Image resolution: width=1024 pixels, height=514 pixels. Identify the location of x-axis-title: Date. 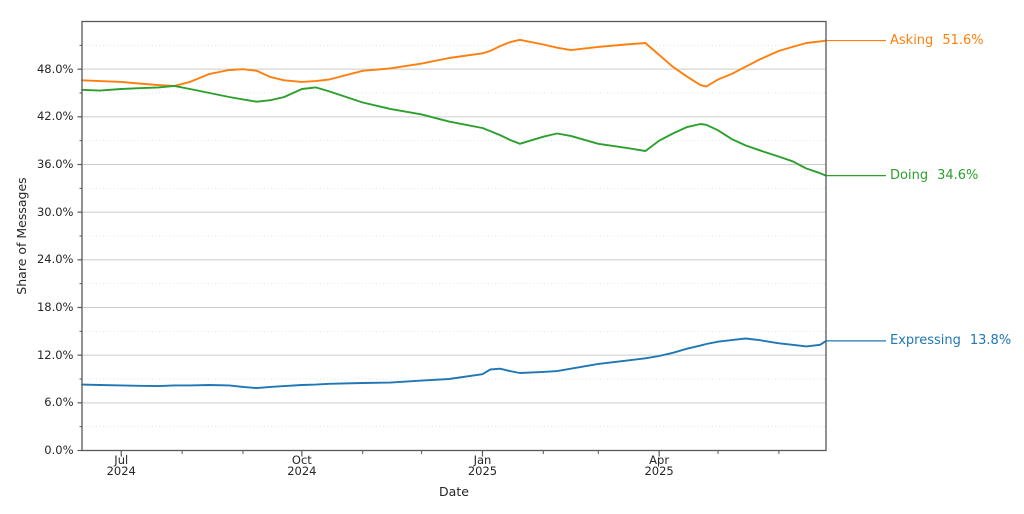
(454, 491).